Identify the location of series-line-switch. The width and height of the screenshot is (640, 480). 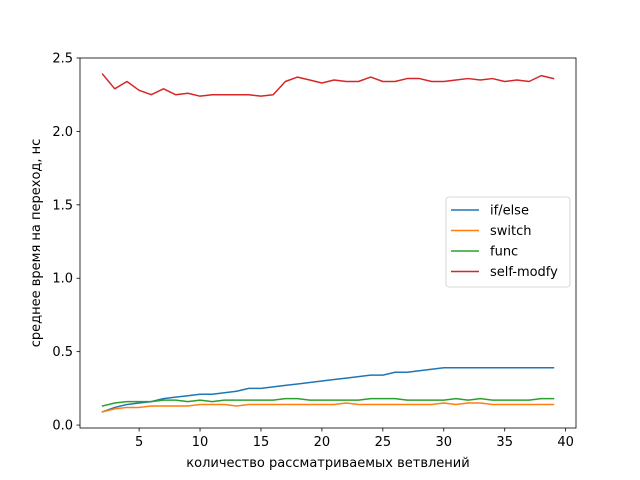
(328, 407).